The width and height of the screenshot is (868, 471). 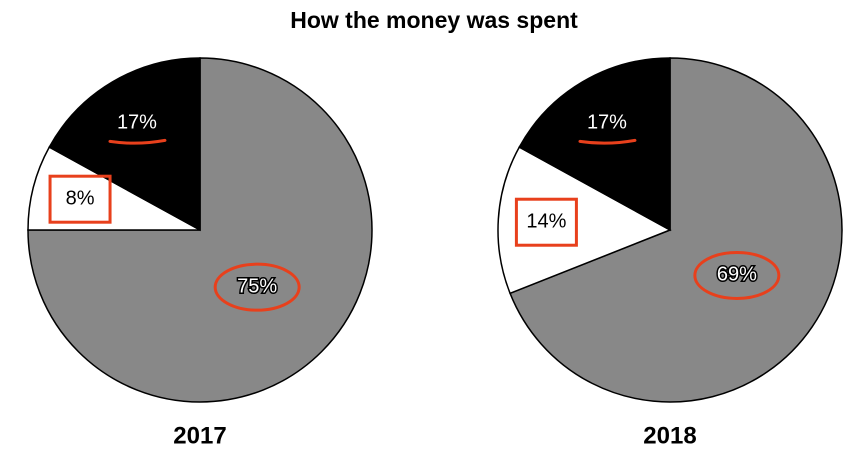 What do you see at coordinates (434, 20) in the screenshot?
I see `chart-title: How the money was spent` at bounding box center [434, 20].